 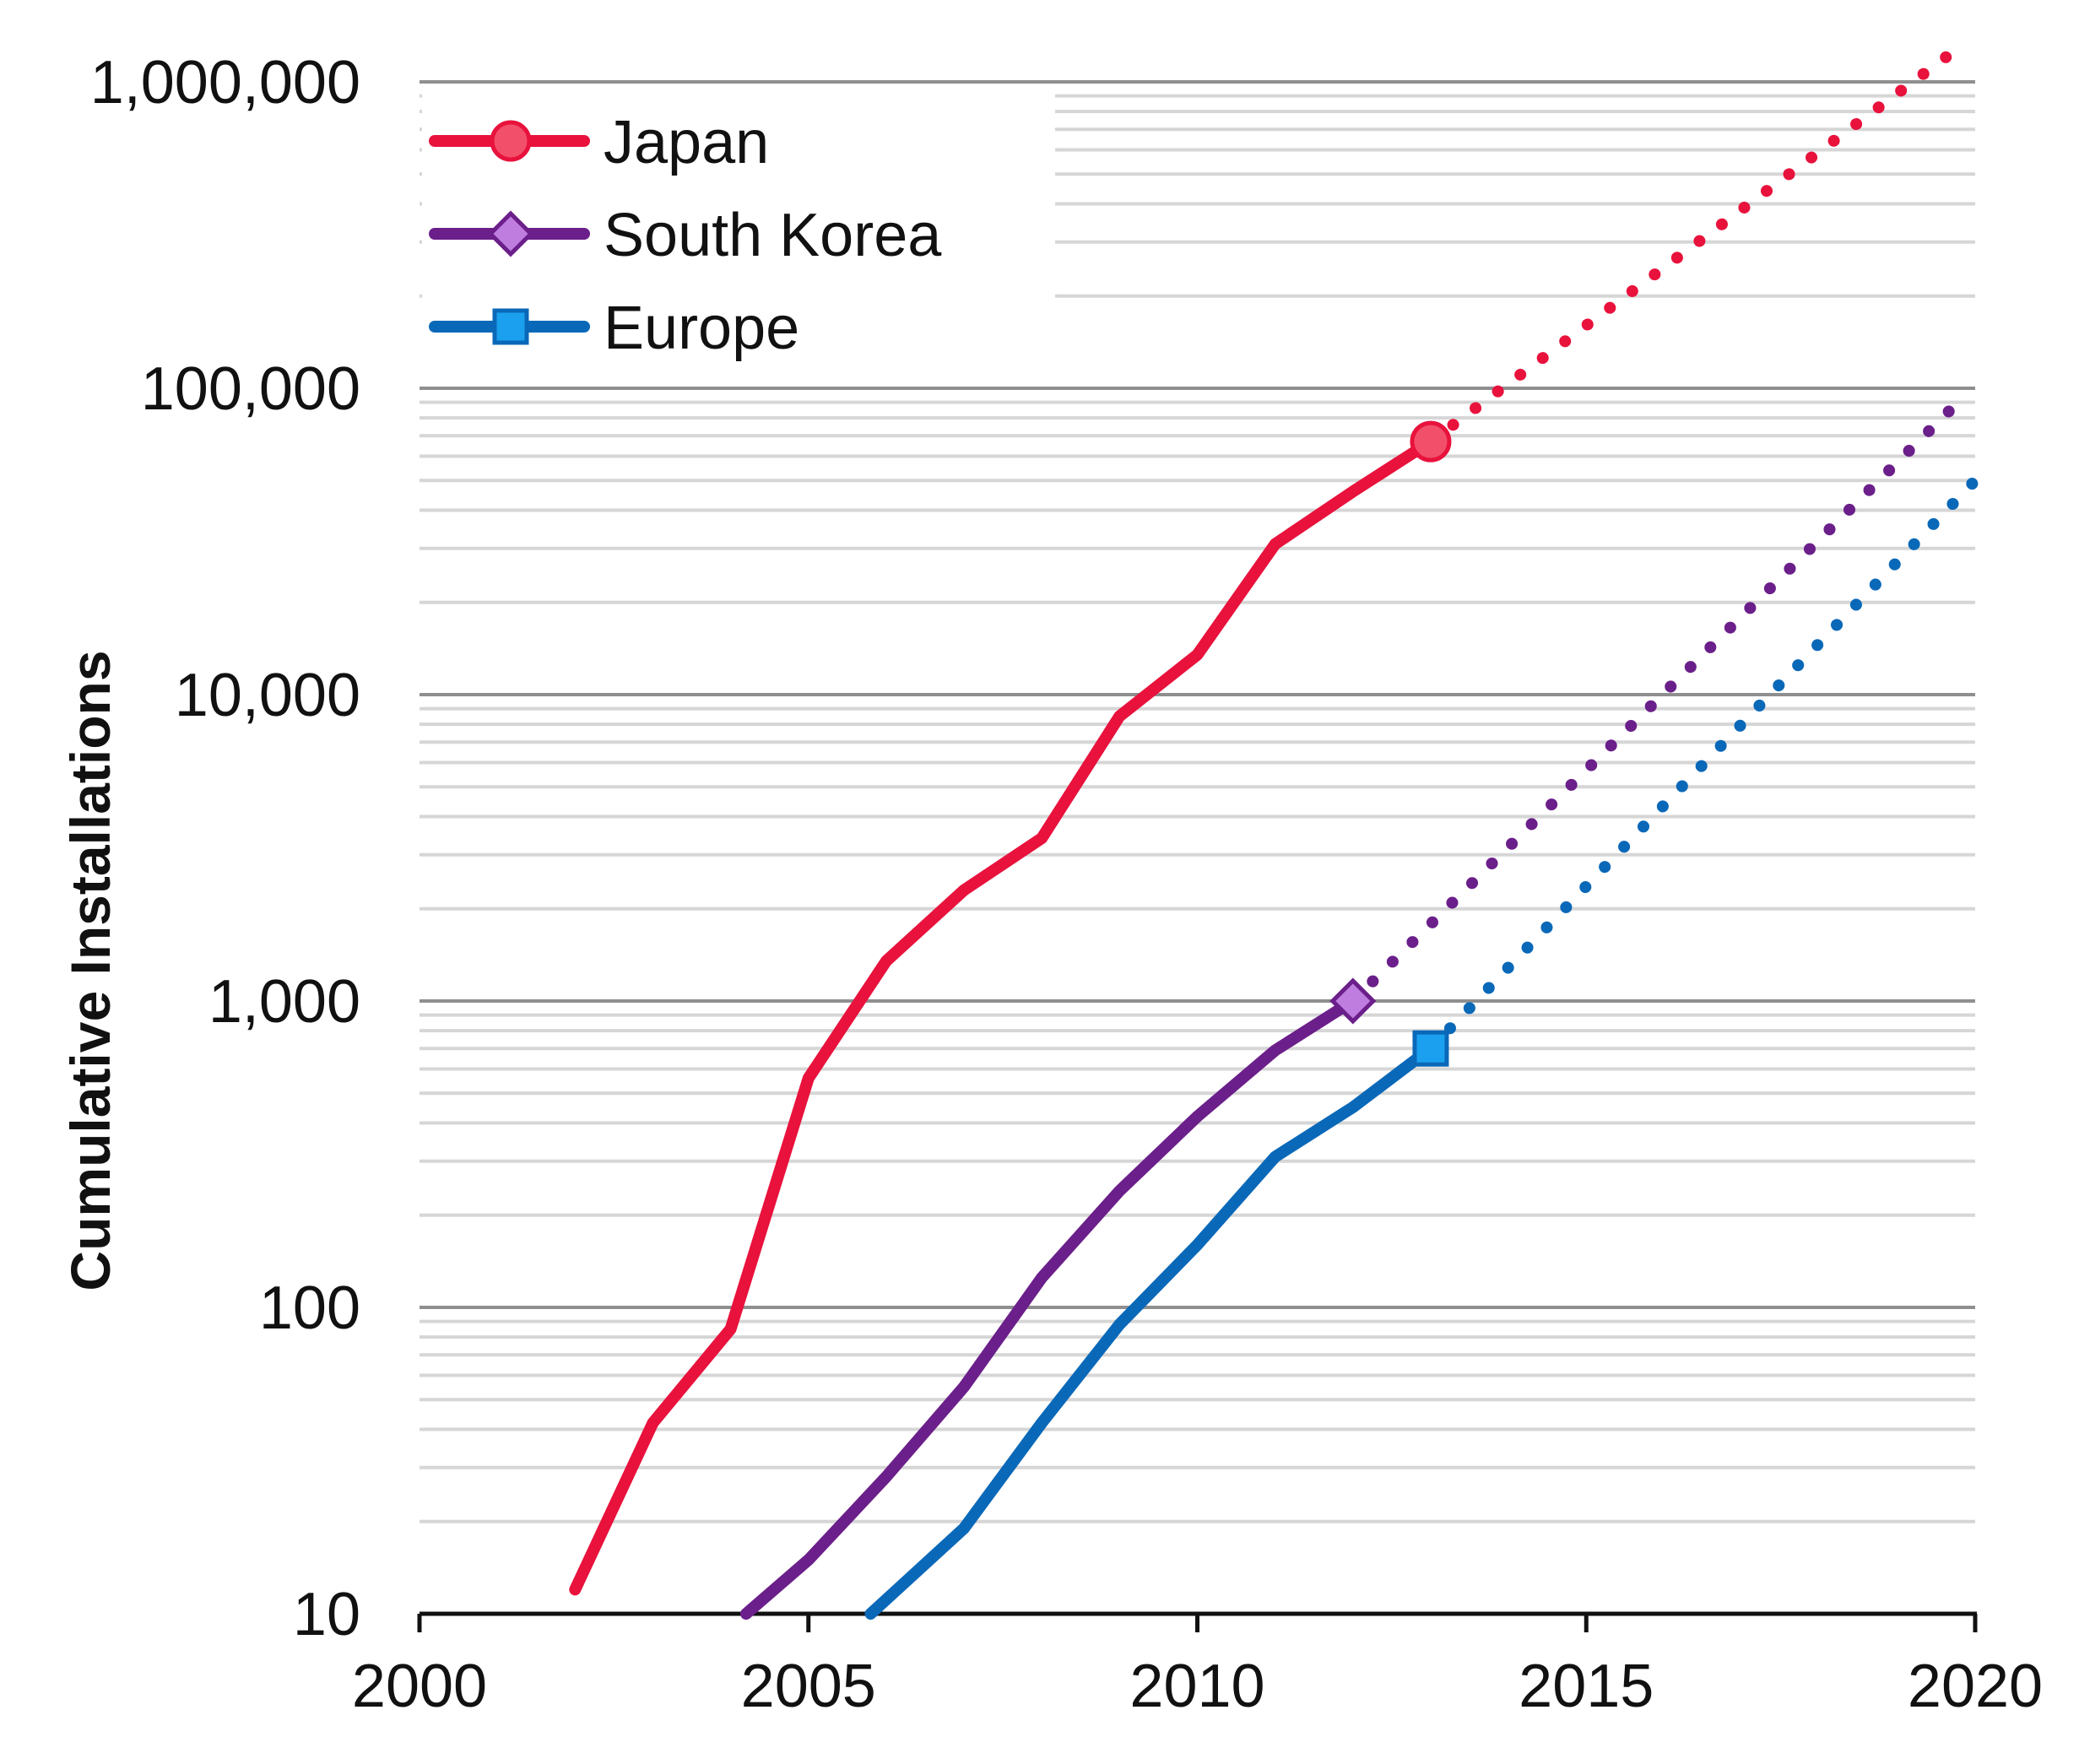 I want to click on y-tick-label: 10, so click(x=327, y=1614).